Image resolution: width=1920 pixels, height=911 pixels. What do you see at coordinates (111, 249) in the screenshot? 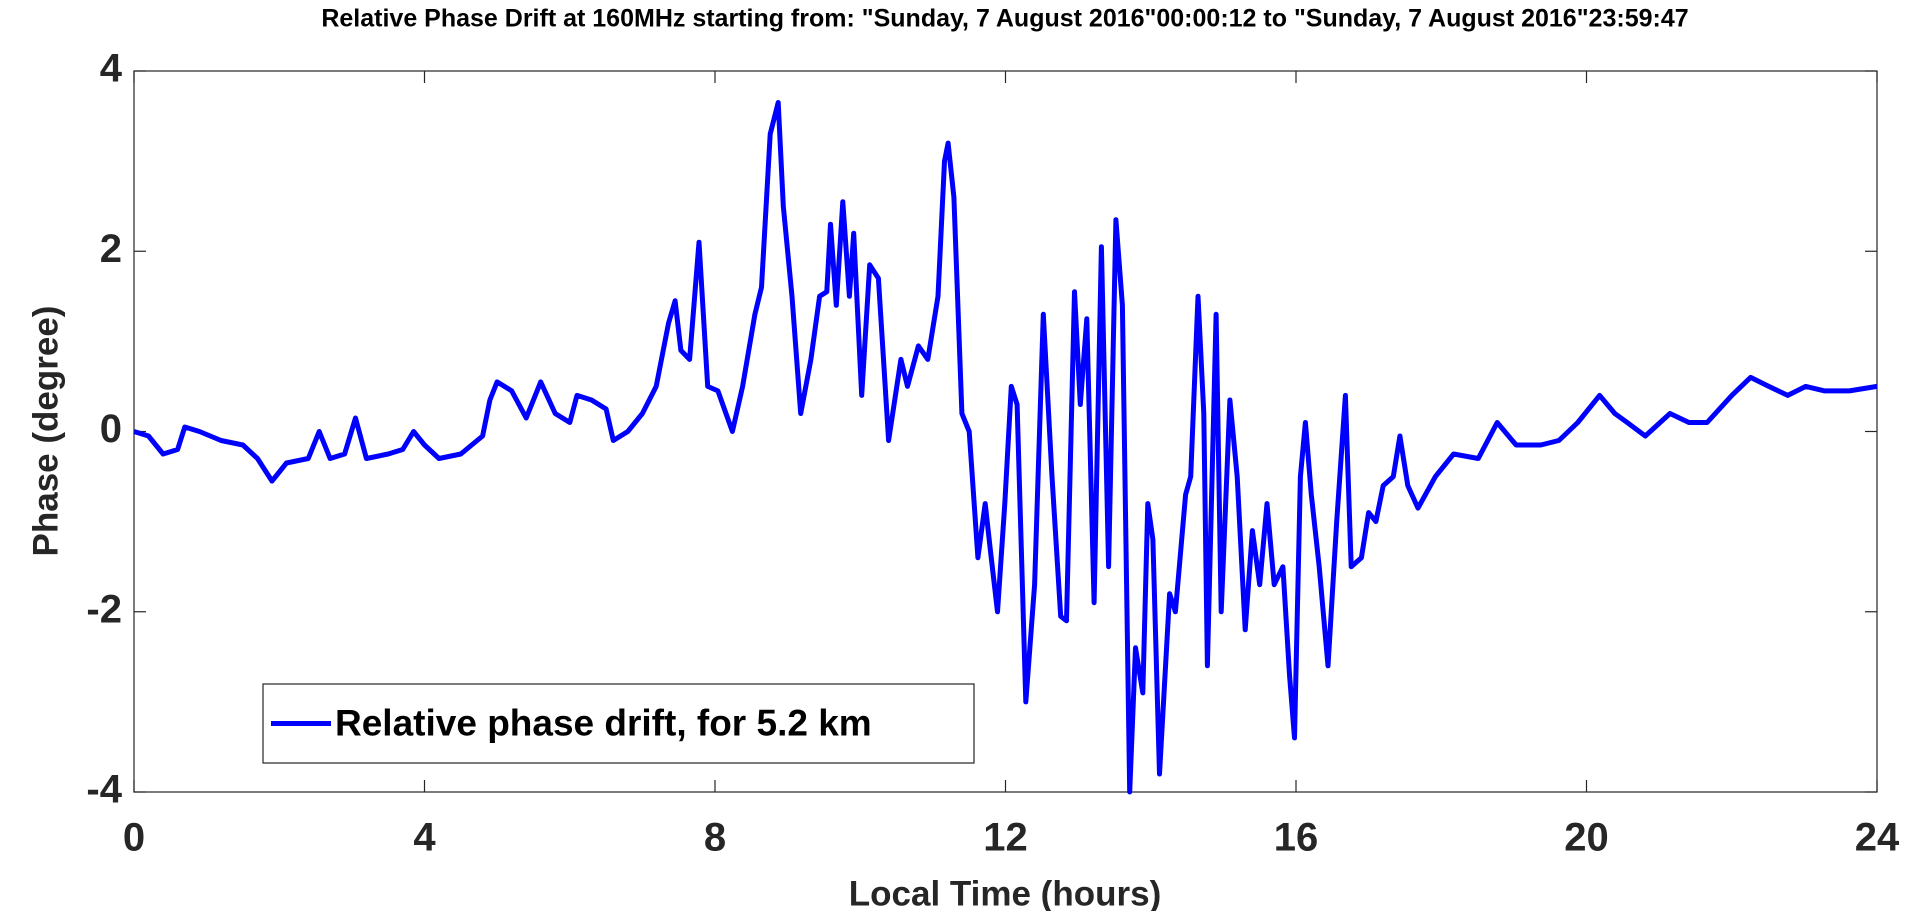
I see `y-tick-label: 2` at bounding box center [111, 249].